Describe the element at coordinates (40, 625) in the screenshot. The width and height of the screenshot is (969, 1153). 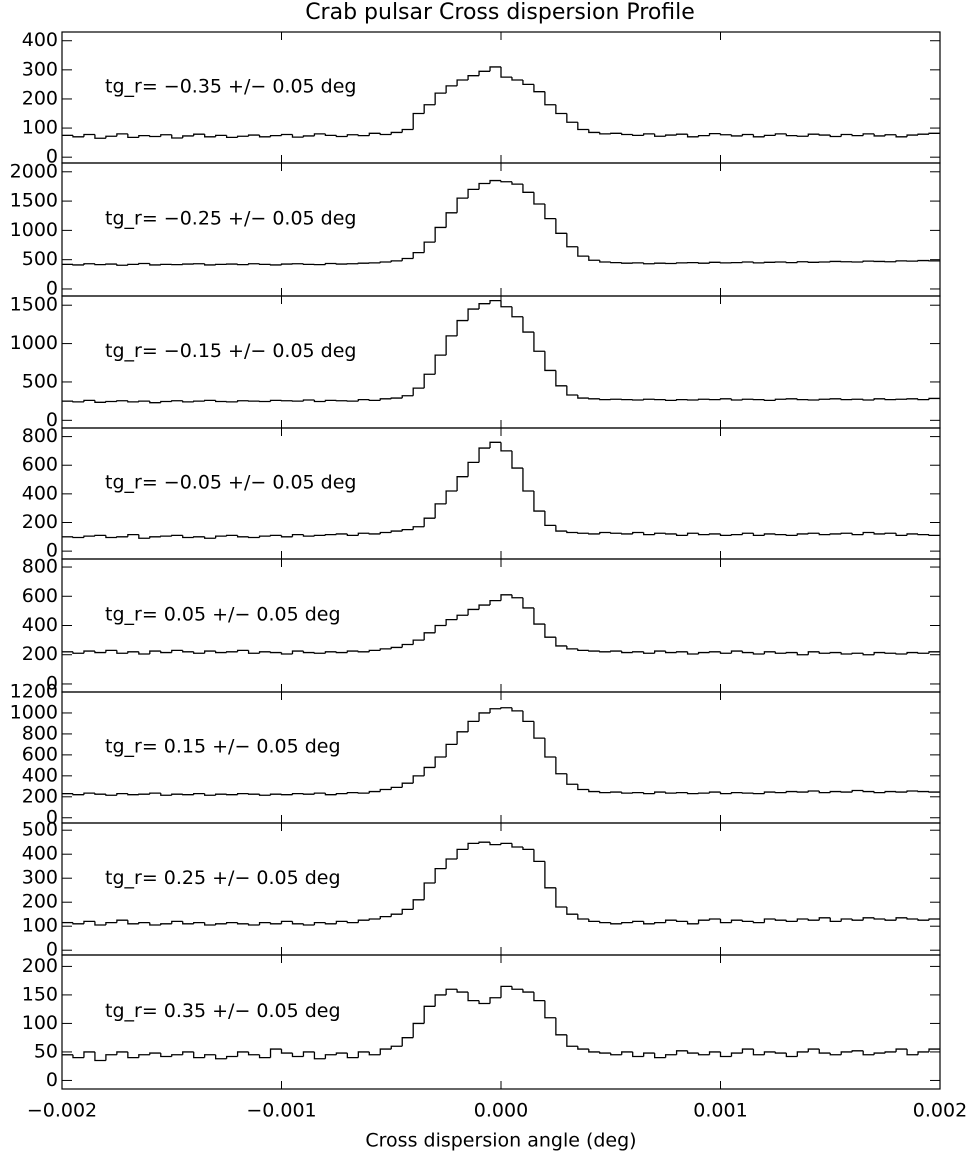
I see `y-tick-label: 400` at that location.